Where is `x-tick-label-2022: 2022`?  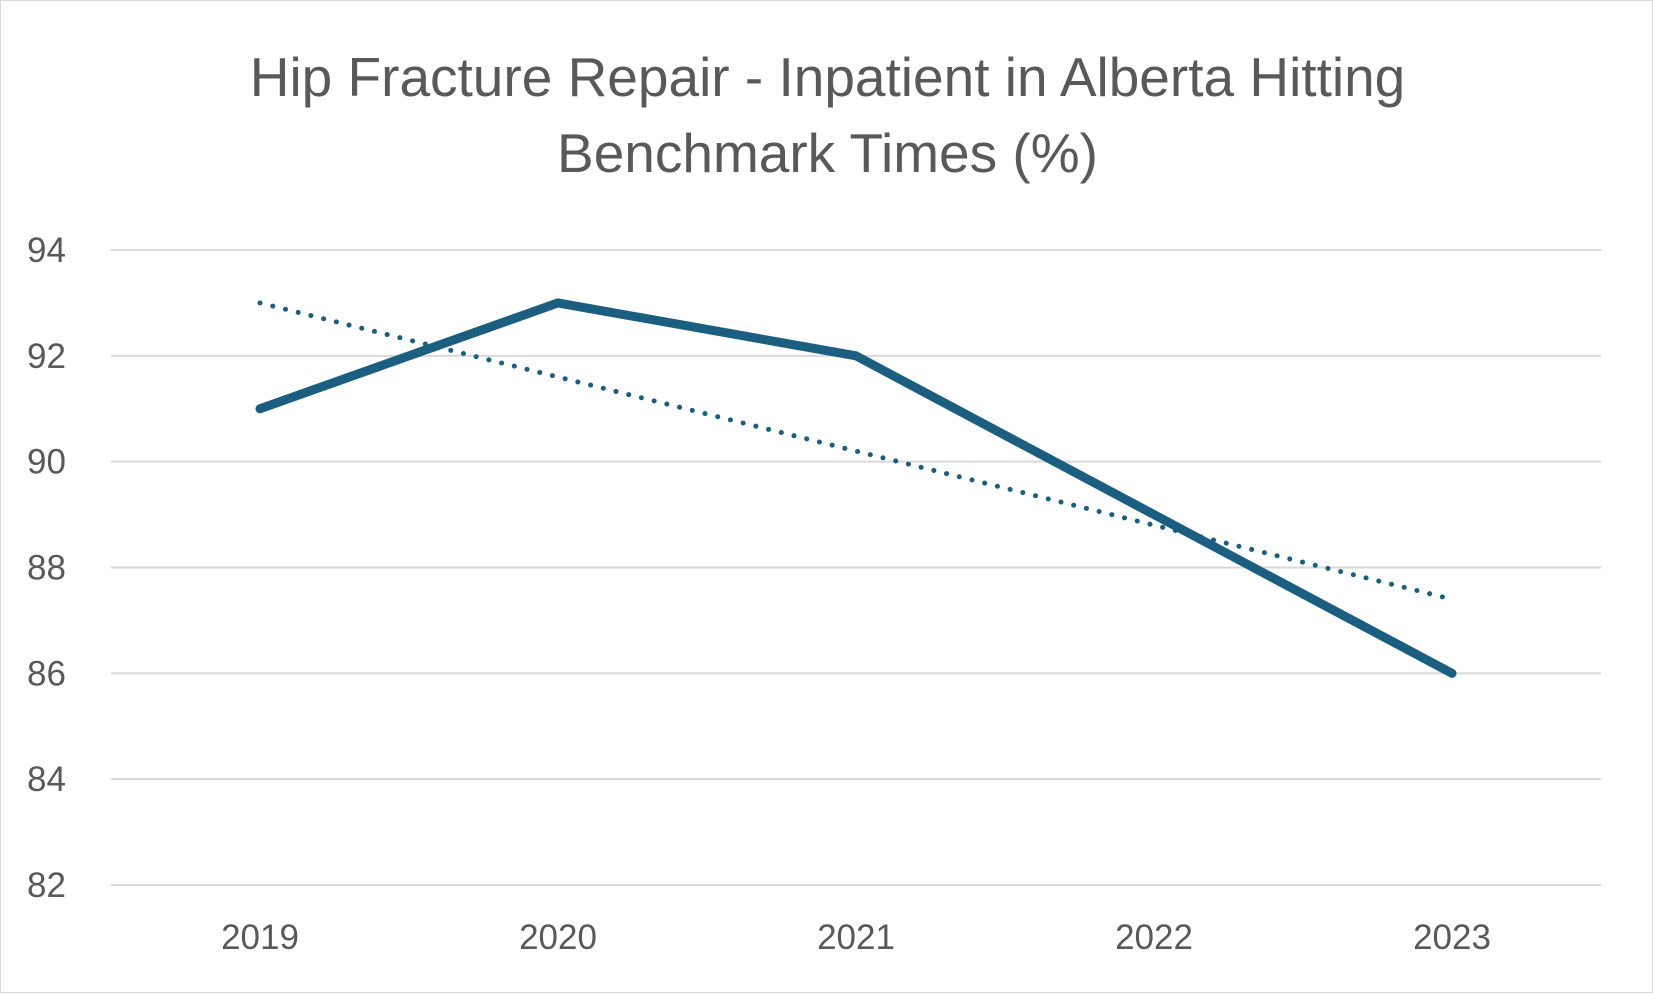 x-tick-label-2022: 2022 is located at coordinates (1154, 937).